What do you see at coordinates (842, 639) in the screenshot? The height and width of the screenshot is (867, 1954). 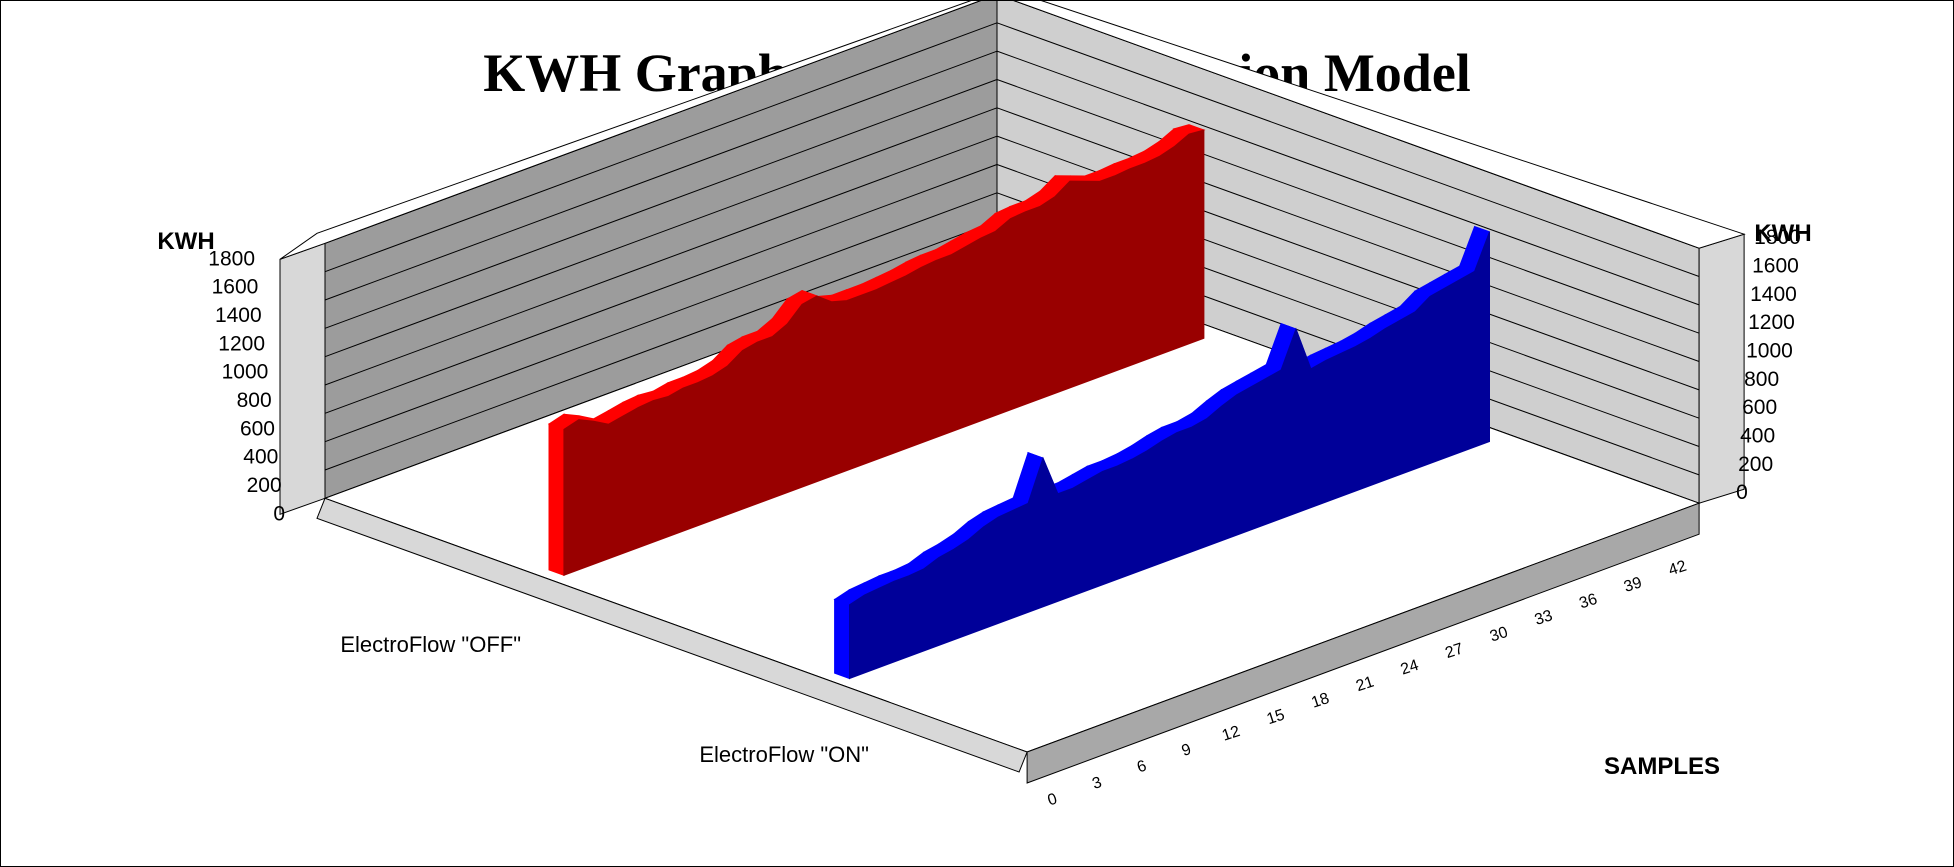 I see `series-1-end-cap` at bounding box center [842, 639].